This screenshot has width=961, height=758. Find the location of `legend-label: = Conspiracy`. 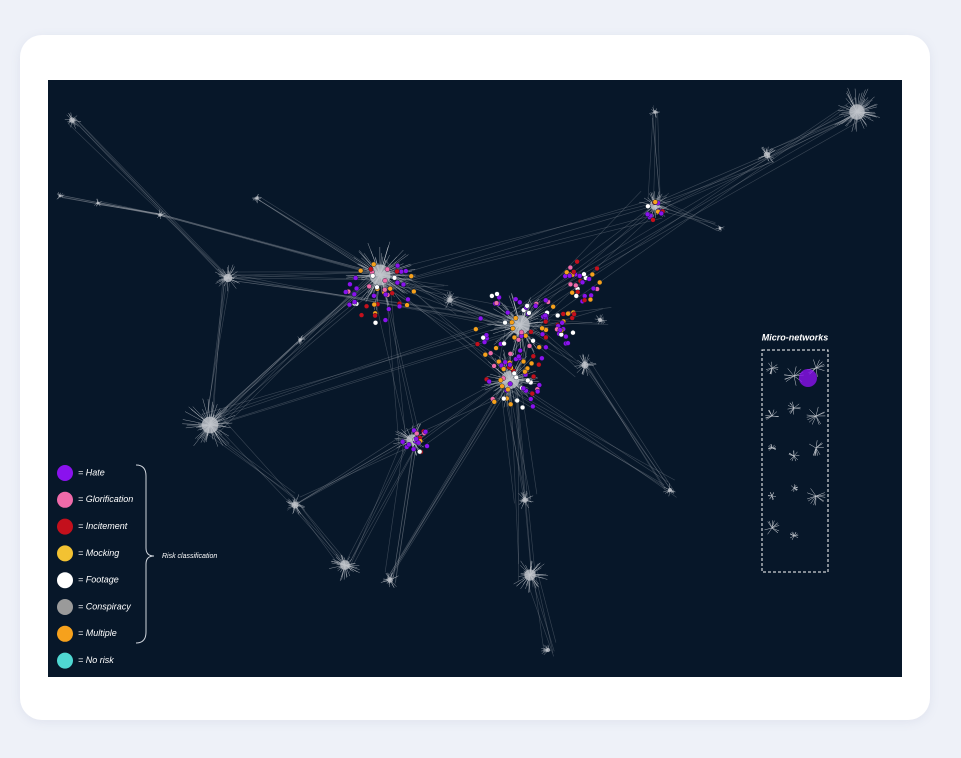

legend-label: = Conspiracy is located at coordinates (104, 606).